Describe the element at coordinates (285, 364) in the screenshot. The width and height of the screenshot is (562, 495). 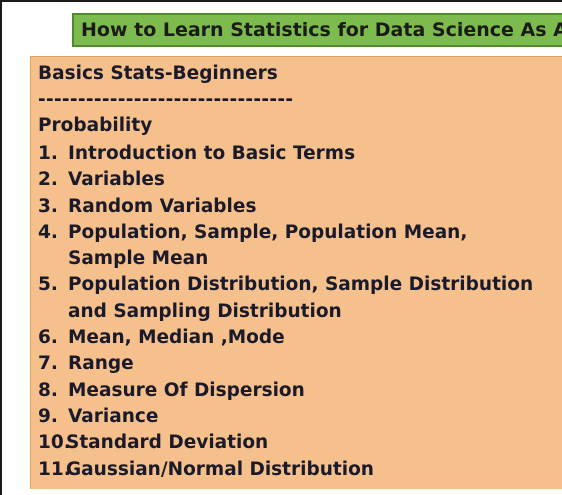
I see `list-item: 7. Range` at that location.